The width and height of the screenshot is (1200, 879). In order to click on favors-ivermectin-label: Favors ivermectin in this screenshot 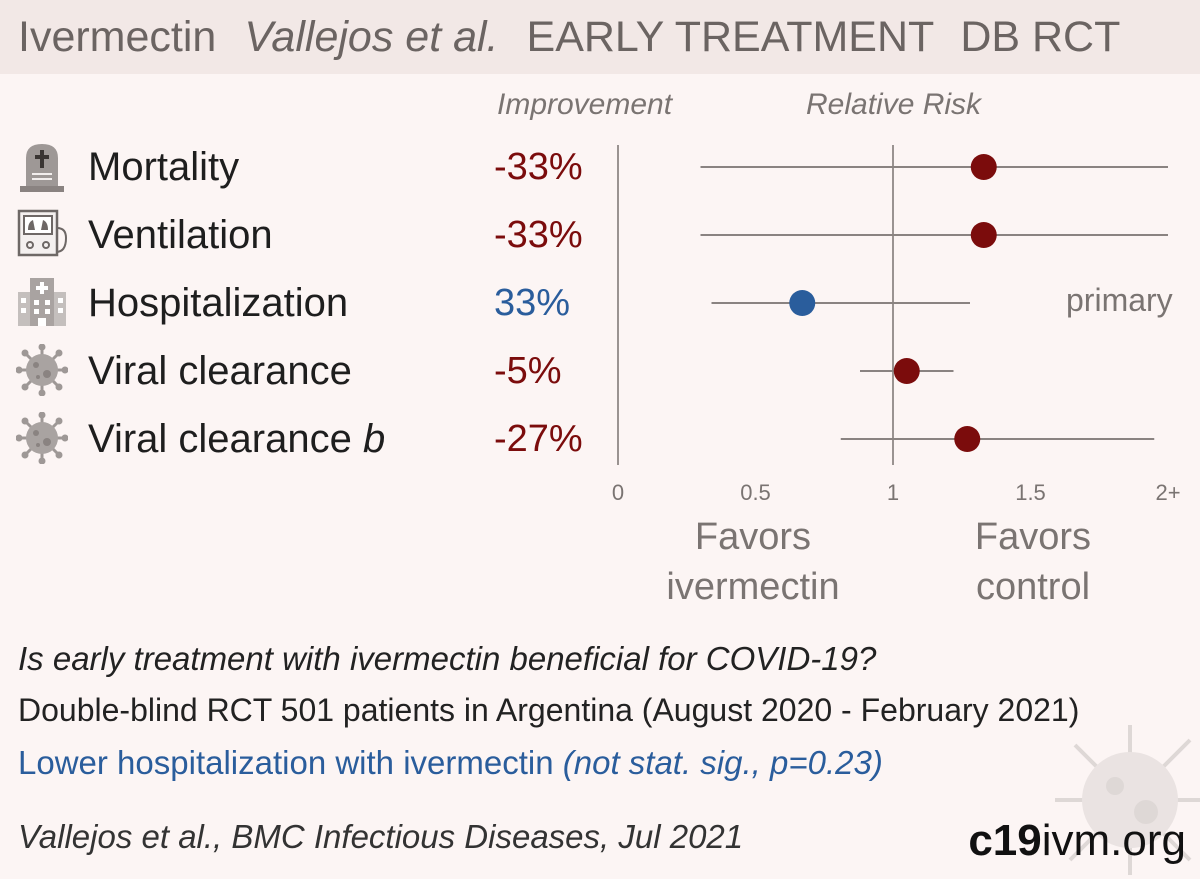, I will do `click(753, 562)`.